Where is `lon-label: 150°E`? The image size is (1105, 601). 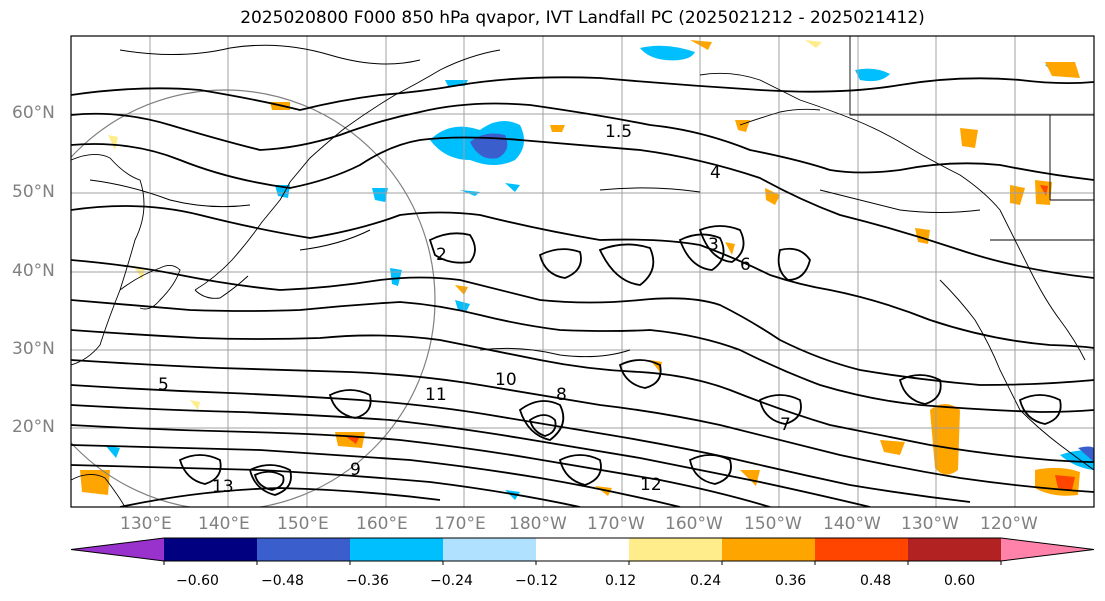 lon-label: 150°E is located at coordinates (303, 524).